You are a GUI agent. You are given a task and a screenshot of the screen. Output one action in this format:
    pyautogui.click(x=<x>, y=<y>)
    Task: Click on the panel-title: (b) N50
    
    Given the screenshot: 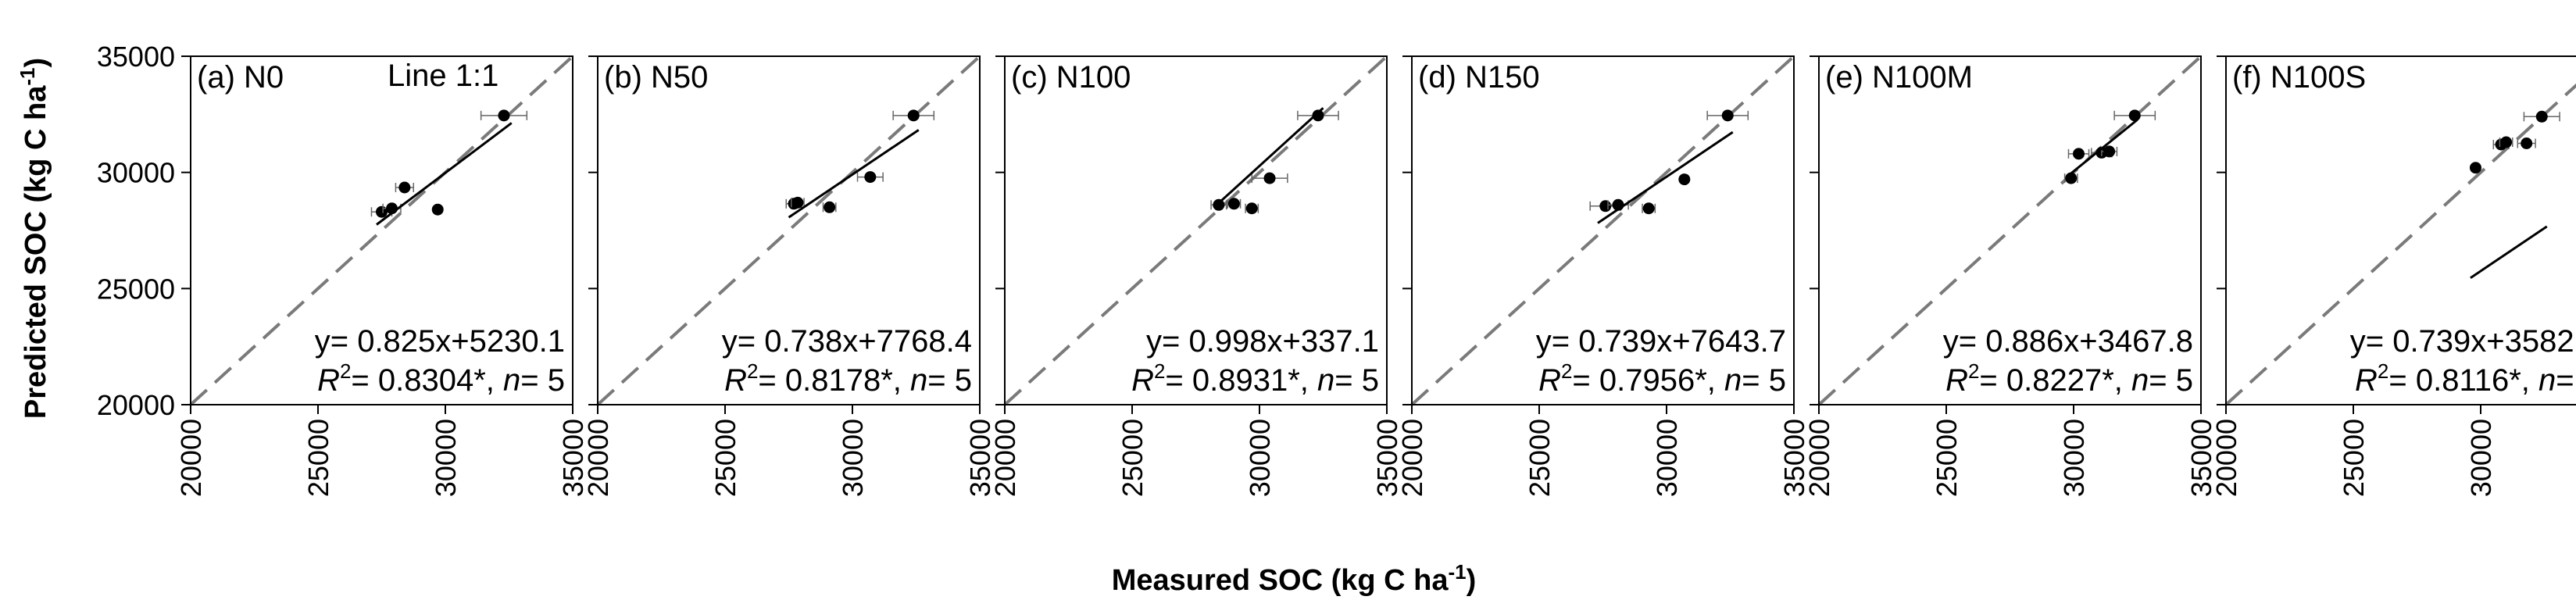 What is the action you would take?
    pyautogui.click(x=656, y=77)
    